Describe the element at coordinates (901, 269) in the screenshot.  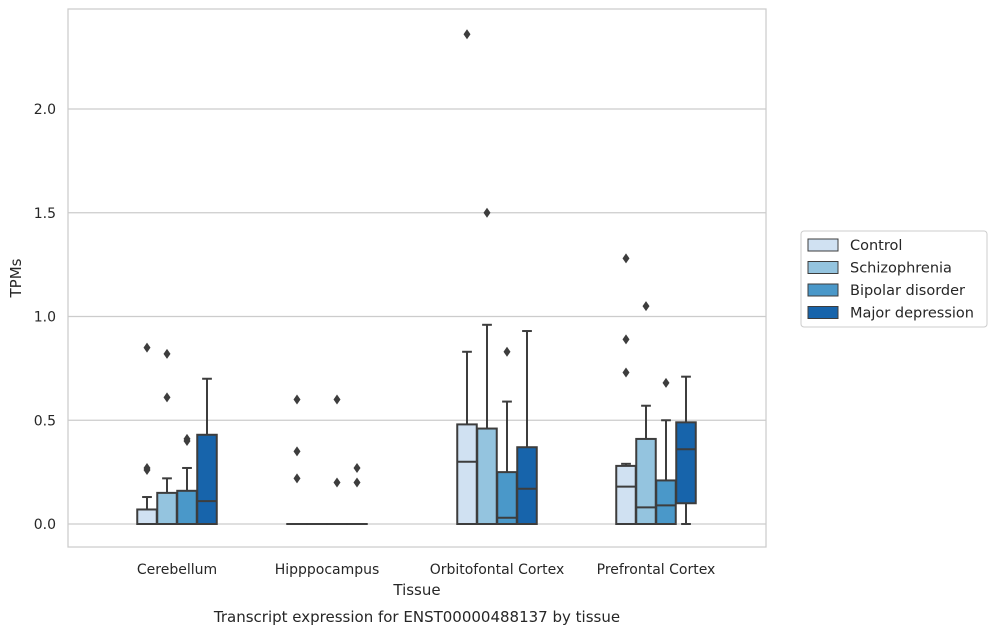
I see `legend-label: Schizophrenia` at that location.